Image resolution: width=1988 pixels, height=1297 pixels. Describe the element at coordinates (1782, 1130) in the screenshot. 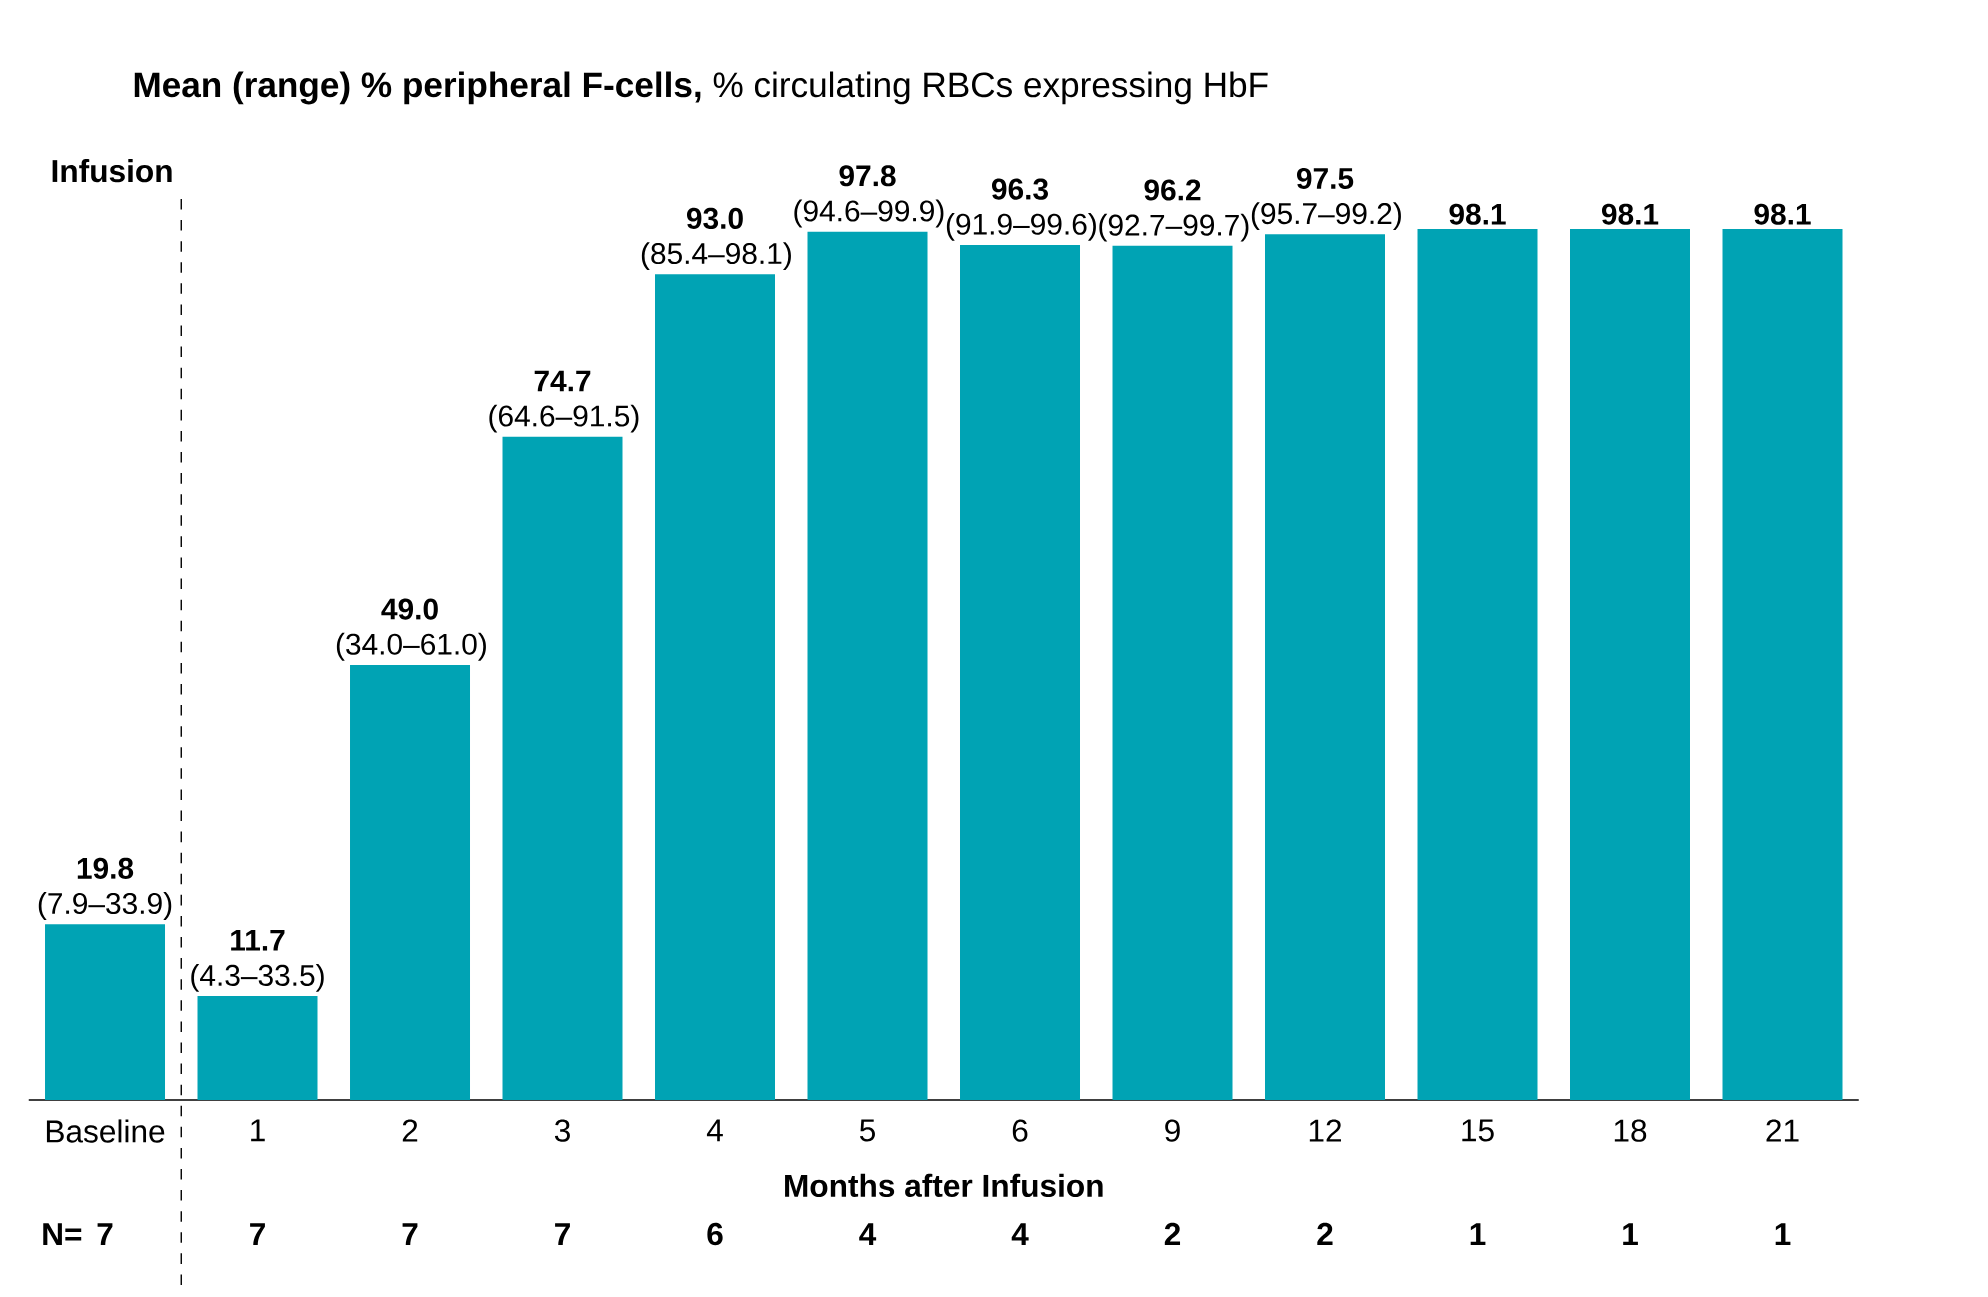

I see `x-tick-label: 21` at that location.